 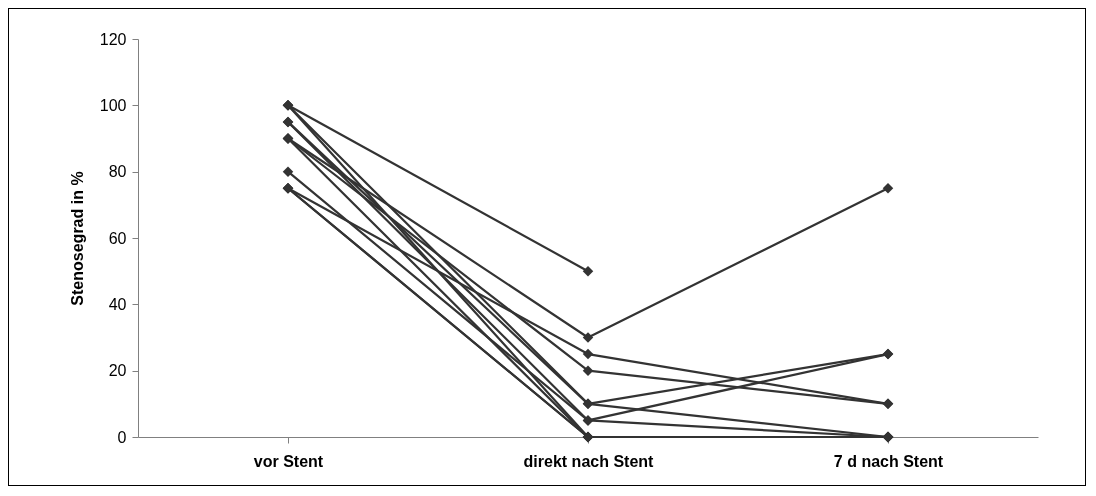 What do you see at coordinates (77, 238) in the screenshot?
I see `y-axis-title: Stenosegrad in %` at bounding box center [77, 238].